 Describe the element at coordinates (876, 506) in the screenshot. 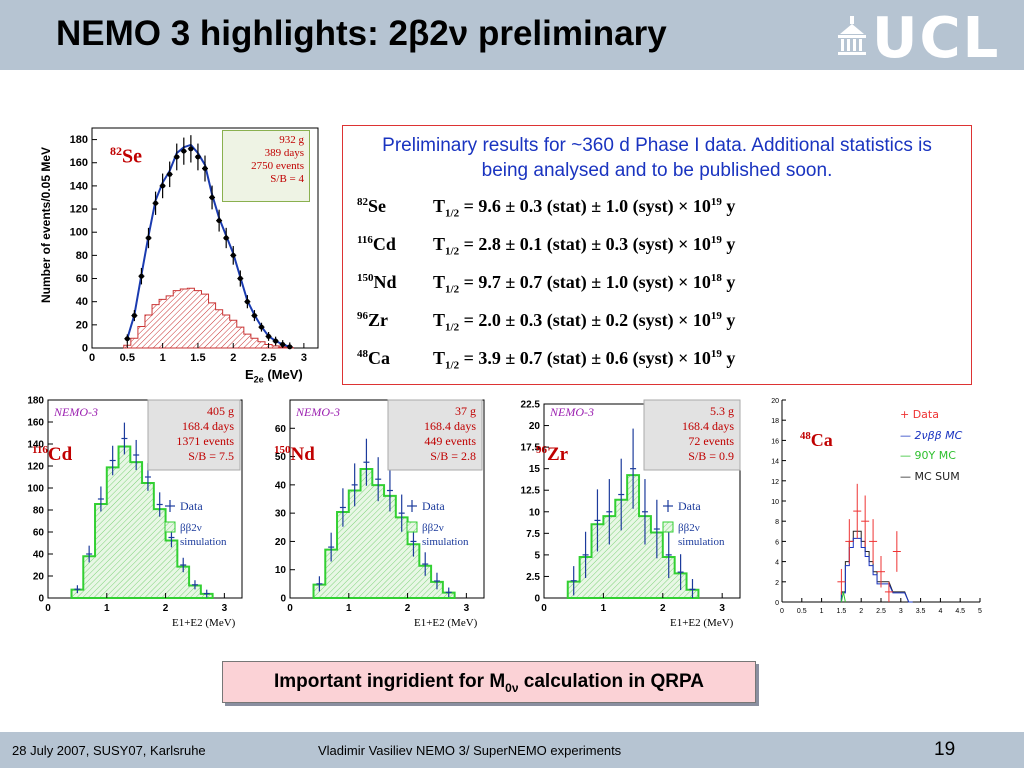

I see `ca48-chart: 0 2 4 6 8 10 12 14 16 18 20 0 0.5 1 1.5 2 2.5 3 3.5 4 4.5 5` at that location.